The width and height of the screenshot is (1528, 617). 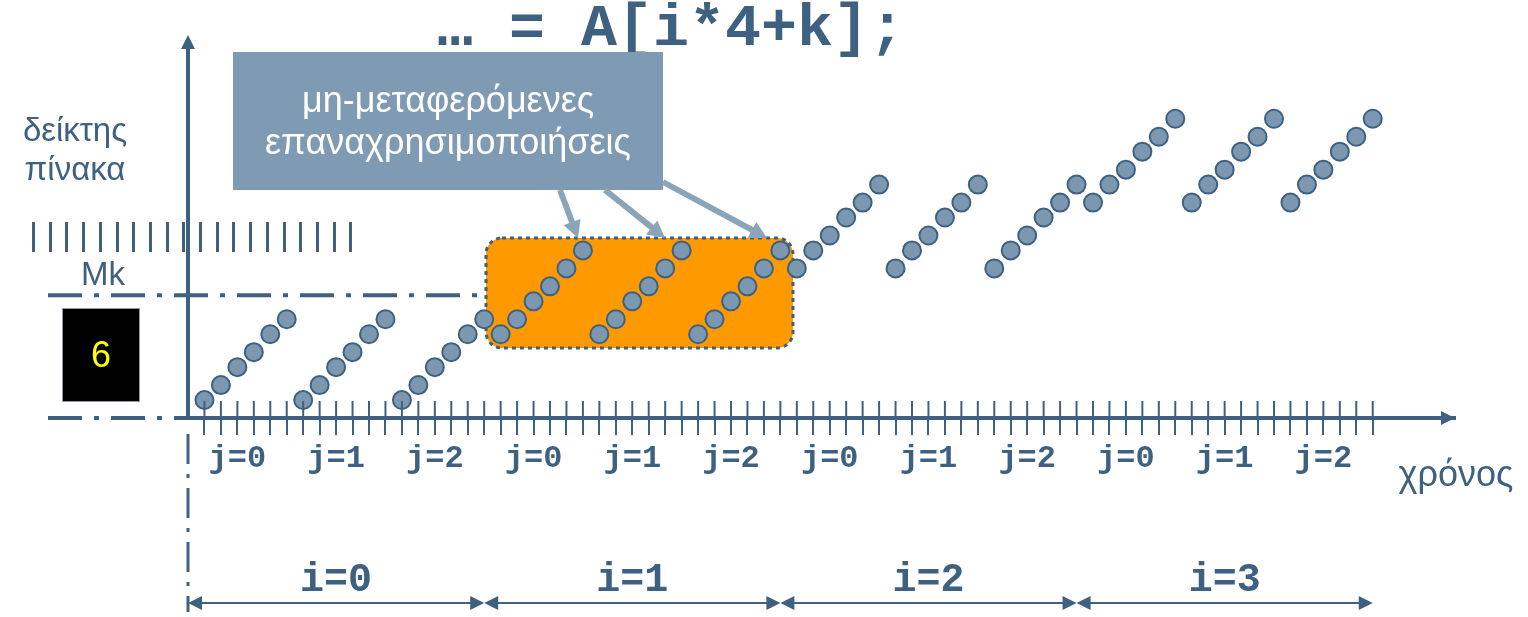 What do you see at coordinates (1224, 580) in the screenshot?
I see `text: i=3` at bounding box center [1224, 580].